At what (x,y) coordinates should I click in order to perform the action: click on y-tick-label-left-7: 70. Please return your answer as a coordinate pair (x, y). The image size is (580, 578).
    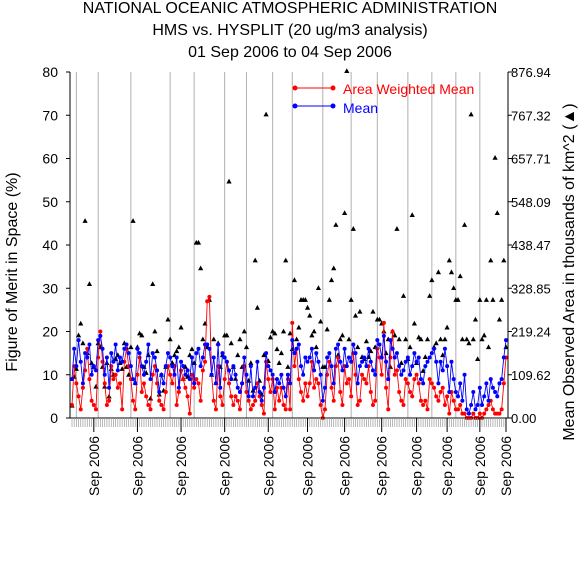
    Looking at the image, I should click on (50, 115).